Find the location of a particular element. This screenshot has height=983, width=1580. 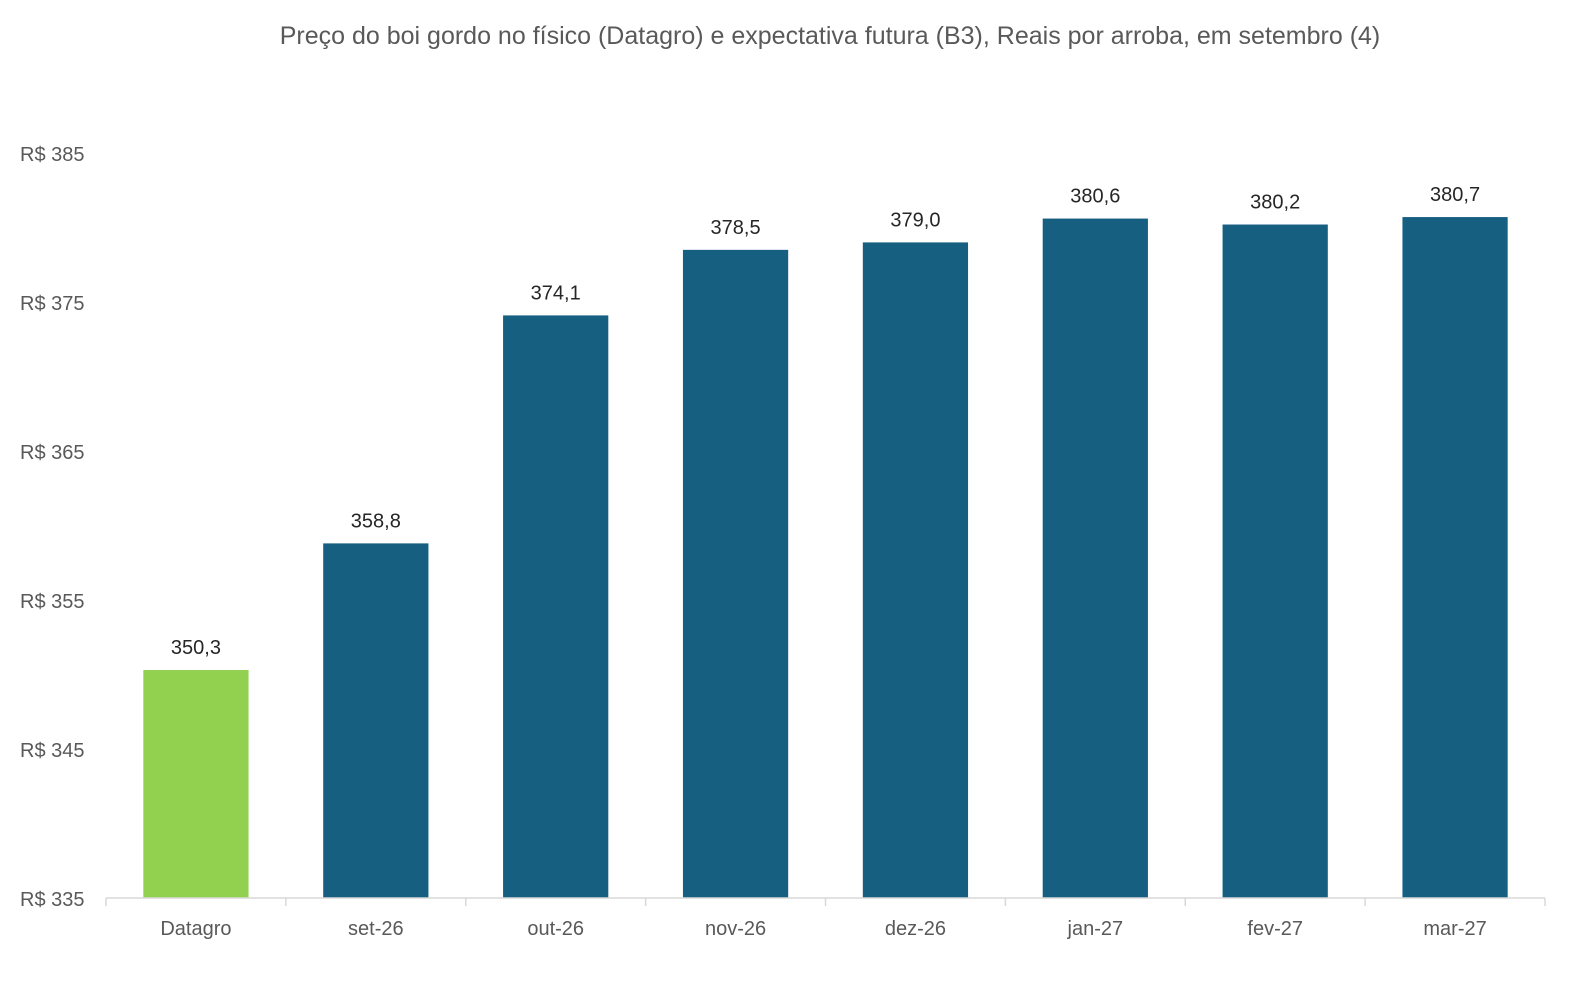

x-tick-label: nov-26 is located at coordinates (735, 929).